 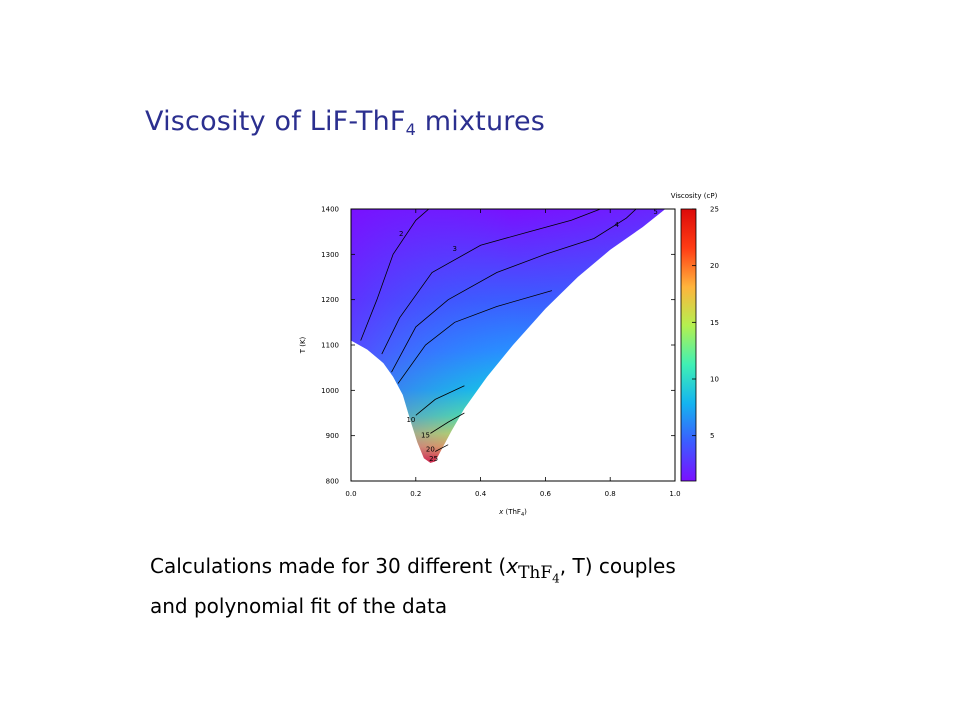 What do you see at coordinates (699, 344) in the screenshot?
I see `colorbar: 5 10 15 20 25` at bounding box center [699, 344].